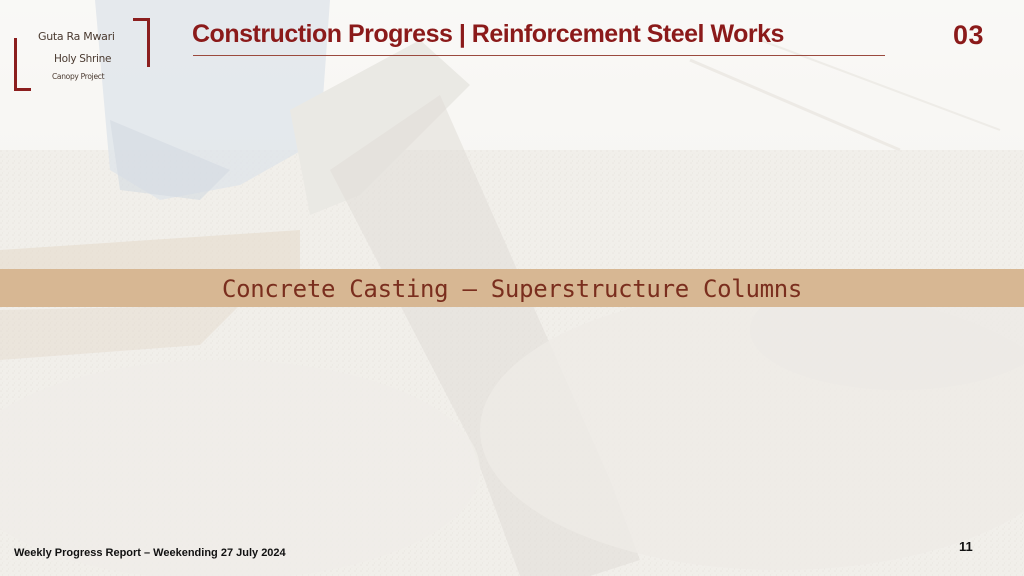 The image size is (1024, 576). I want to click on title-underline, so click(539, 55).